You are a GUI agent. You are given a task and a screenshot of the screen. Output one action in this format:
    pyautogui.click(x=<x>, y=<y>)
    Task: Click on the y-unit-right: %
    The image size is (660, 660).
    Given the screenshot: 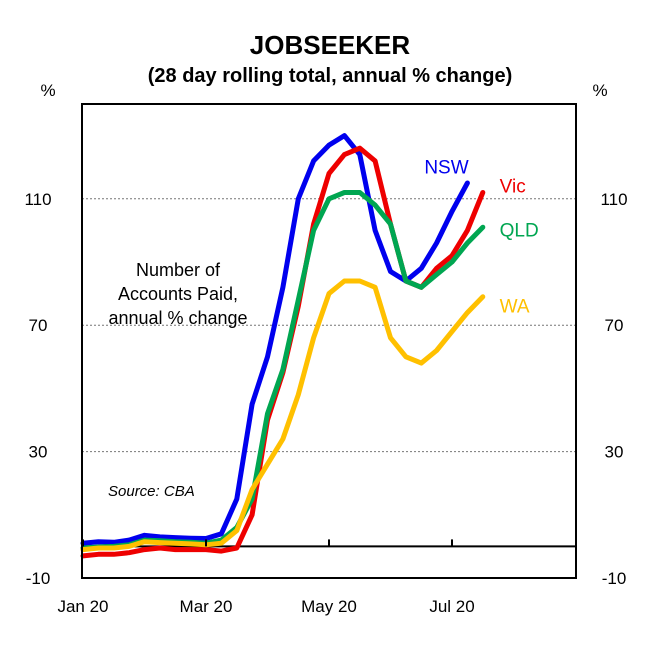 What is the action you would take?
    pyautogui.click(x=599, y=90)
    